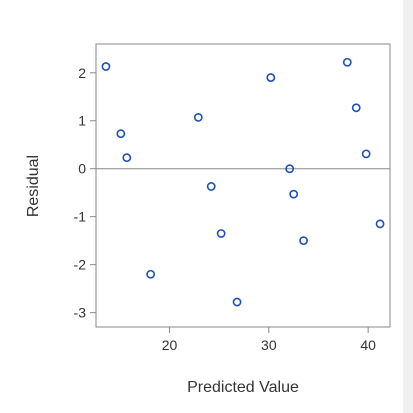  What do you see at coordinates (269, 345) in the screenshot?
I see `x-tick-label: 30` at bounding box center [269, 345].